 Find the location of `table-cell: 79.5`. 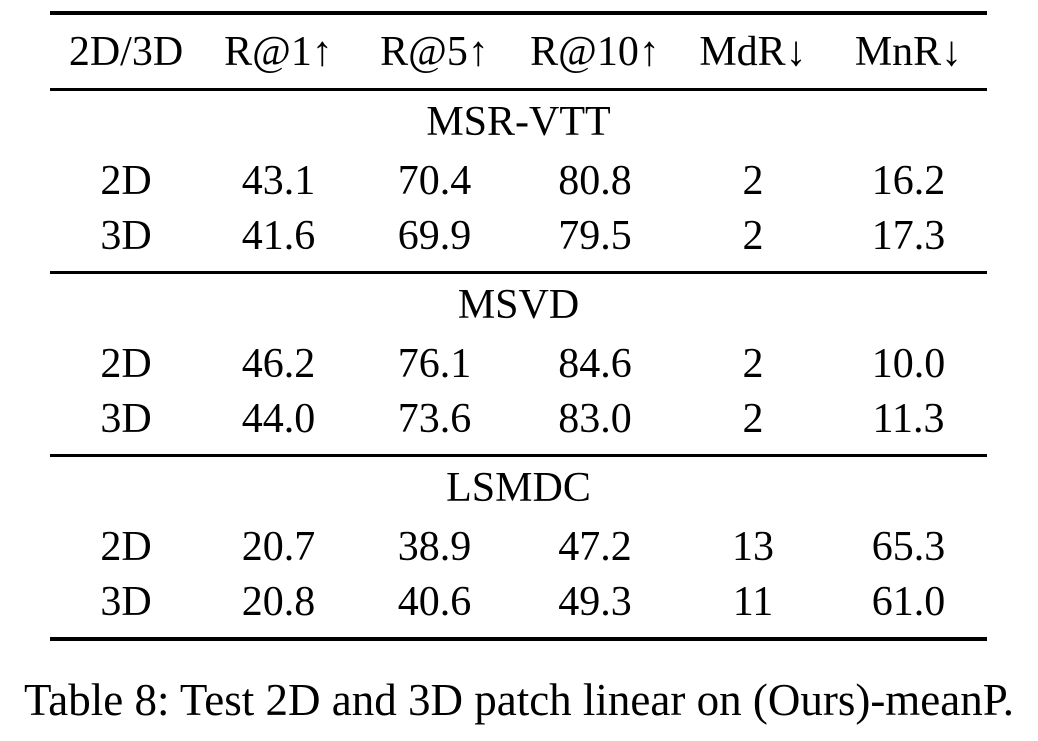

table-cell: 79.5 is located at coordinates (595, 235).